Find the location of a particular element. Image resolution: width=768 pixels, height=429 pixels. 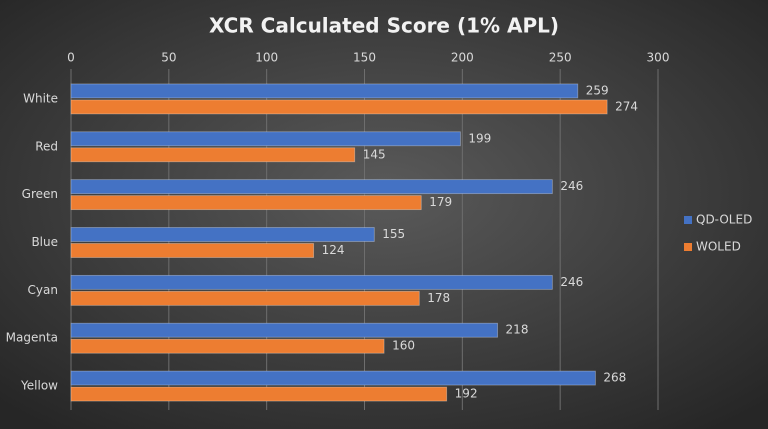

x-tick-label: 300 is located at coordinates (658, 58).